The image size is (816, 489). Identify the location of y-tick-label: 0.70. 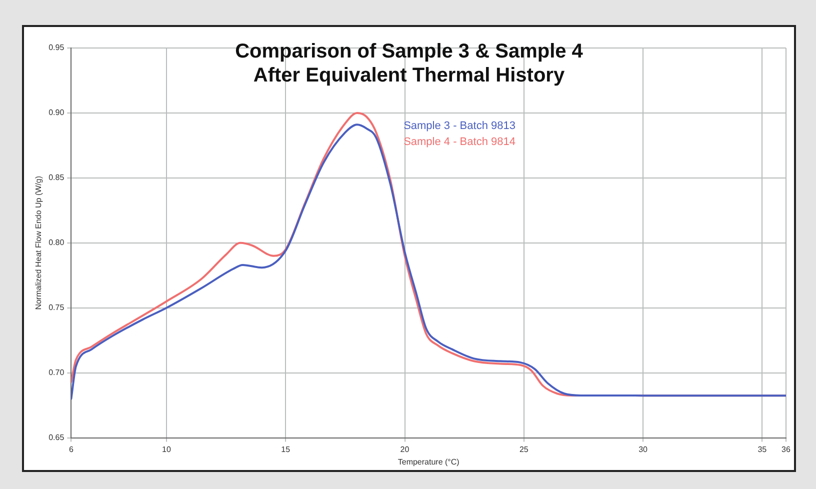
(56, 373).